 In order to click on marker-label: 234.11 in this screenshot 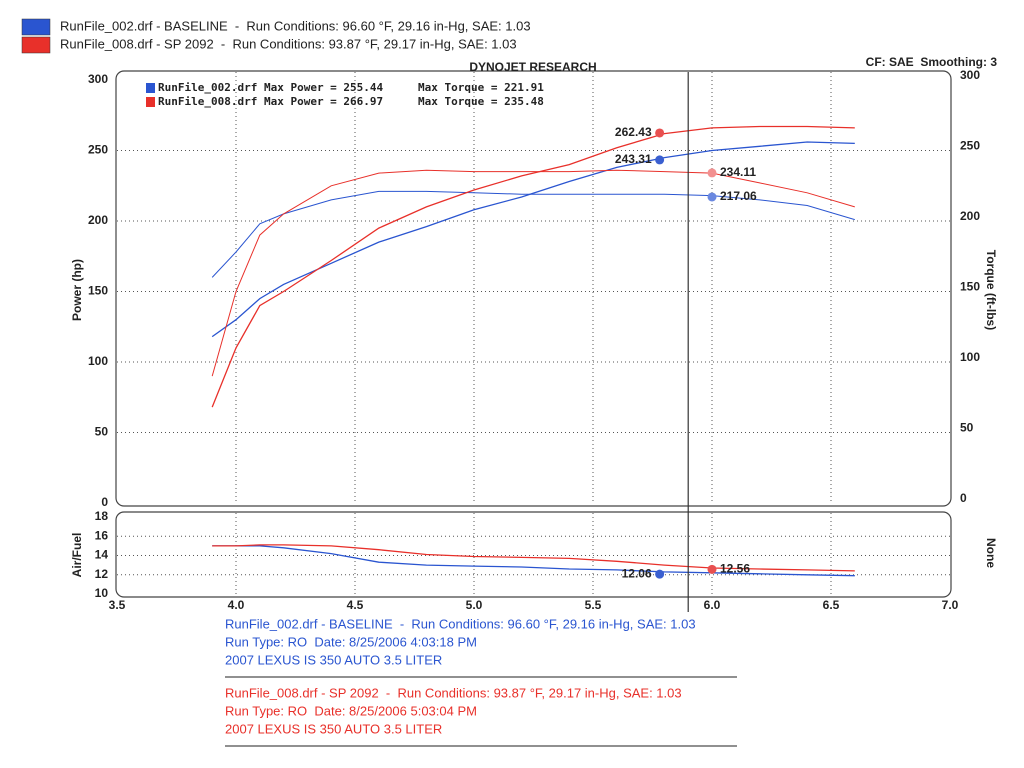, I will do `click(738, 172)`.